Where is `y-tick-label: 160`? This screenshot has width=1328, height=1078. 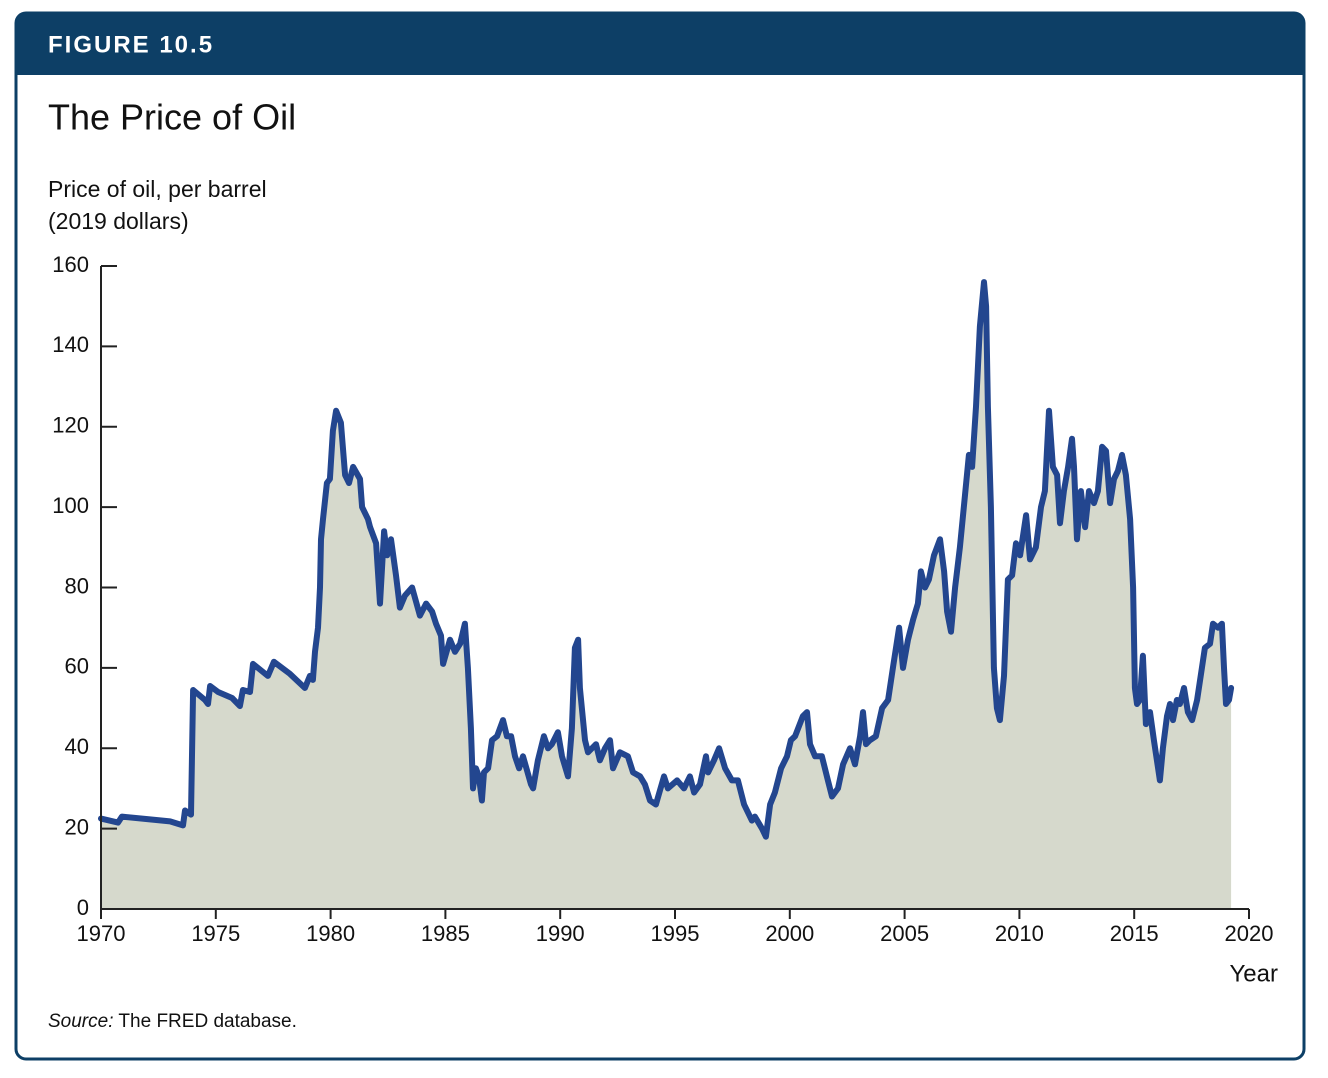
y-tick-label: 160 is located at coordinates (70, 264).